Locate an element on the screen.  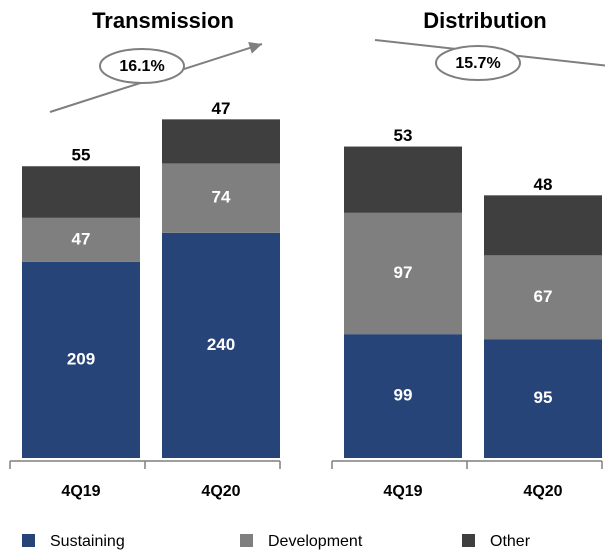
value-label: 209 is located at coordinates (81, 358).